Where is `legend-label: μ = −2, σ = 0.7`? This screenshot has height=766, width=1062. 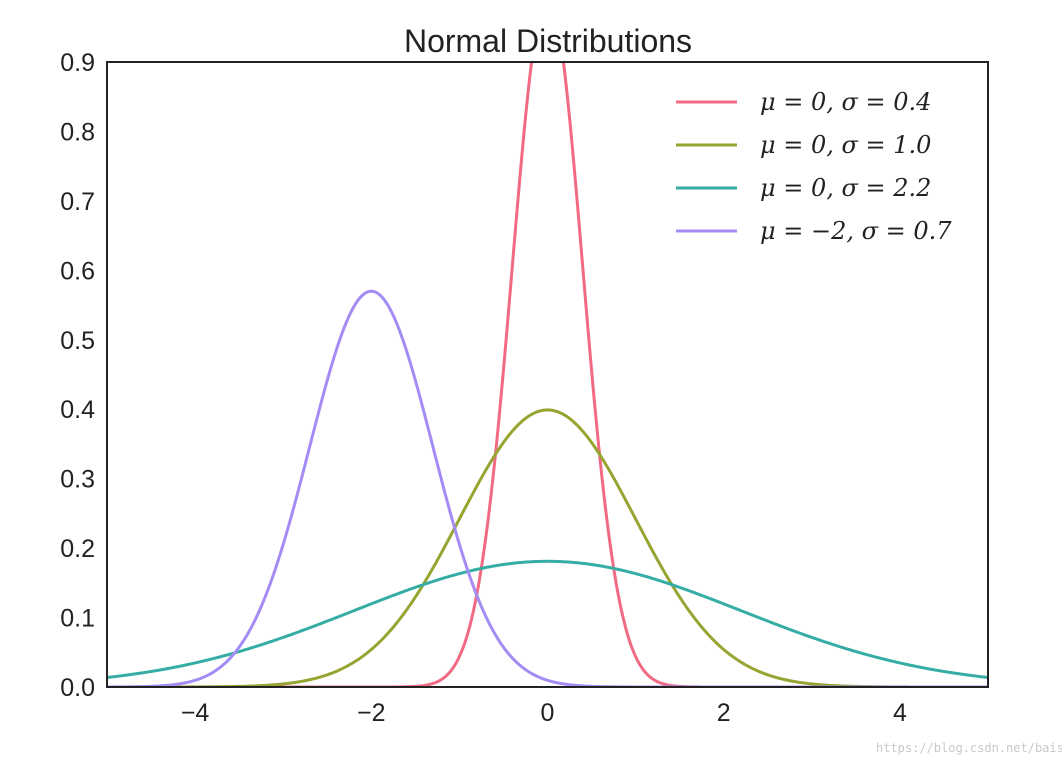 legend-label: μ = −2, σ = 0.7 is located at coordinates (856, 231).